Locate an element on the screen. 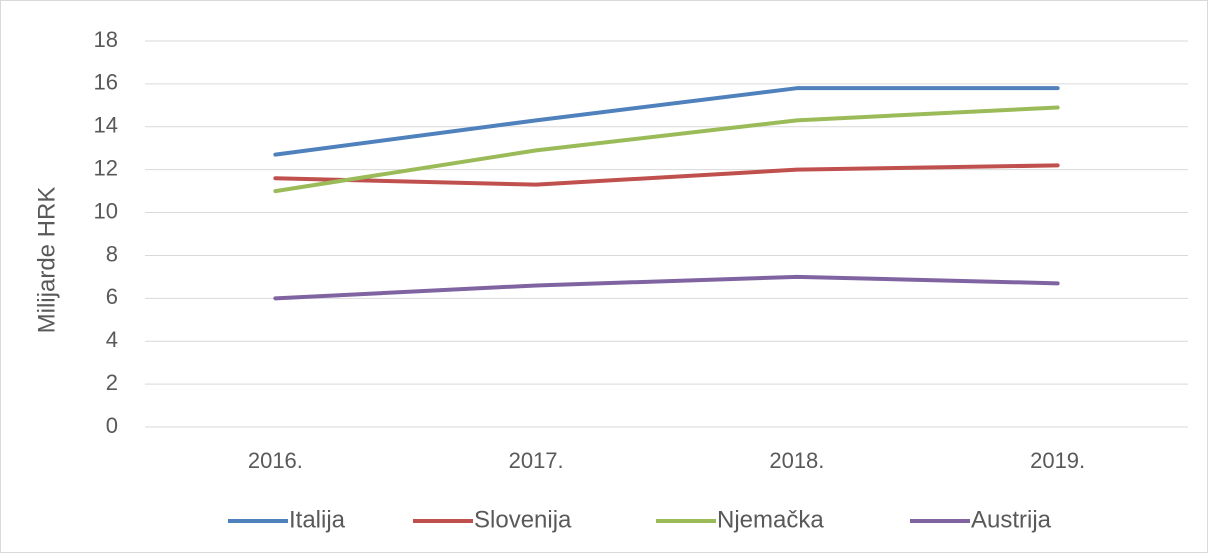 The image size is (1208, 553). legend-label: Italija is located at coordinates (317, 519).